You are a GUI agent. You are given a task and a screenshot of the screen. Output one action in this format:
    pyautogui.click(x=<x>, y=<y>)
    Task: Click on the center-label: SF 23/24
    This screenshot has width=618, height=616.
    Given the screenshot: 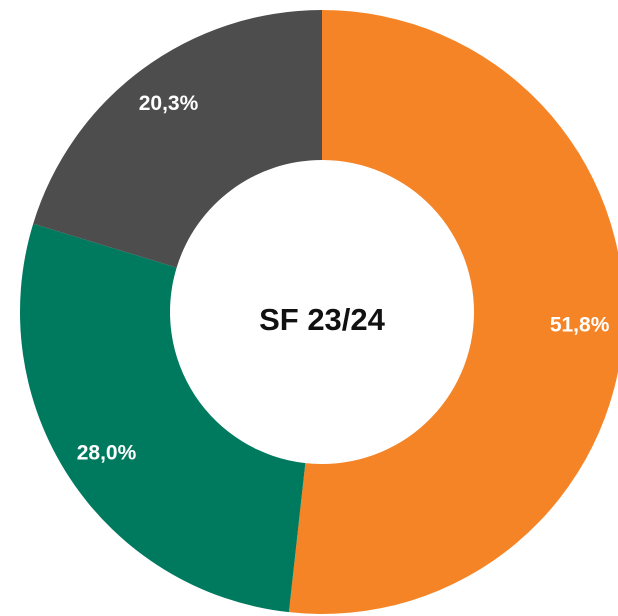 What is the action you would take?
    pyautogui.click(x=322, y=319)
    